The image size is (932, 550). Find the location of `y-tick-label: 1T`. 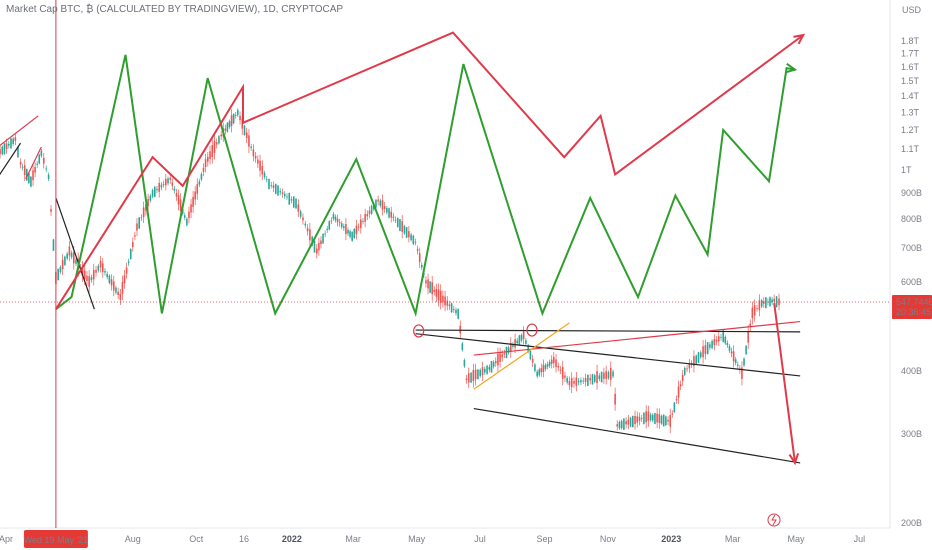

y-tick-label: 1T is located at coordinates (906, 170).